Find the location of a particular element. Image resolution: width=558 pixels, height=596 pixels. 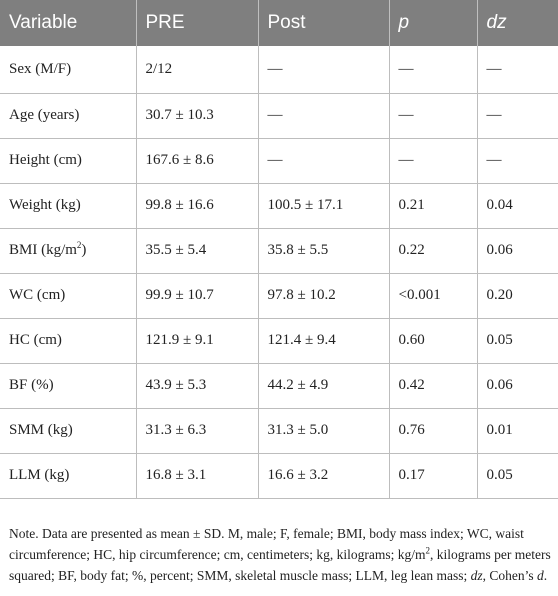

header-pre: PRE is located at coordinates (197, 23).